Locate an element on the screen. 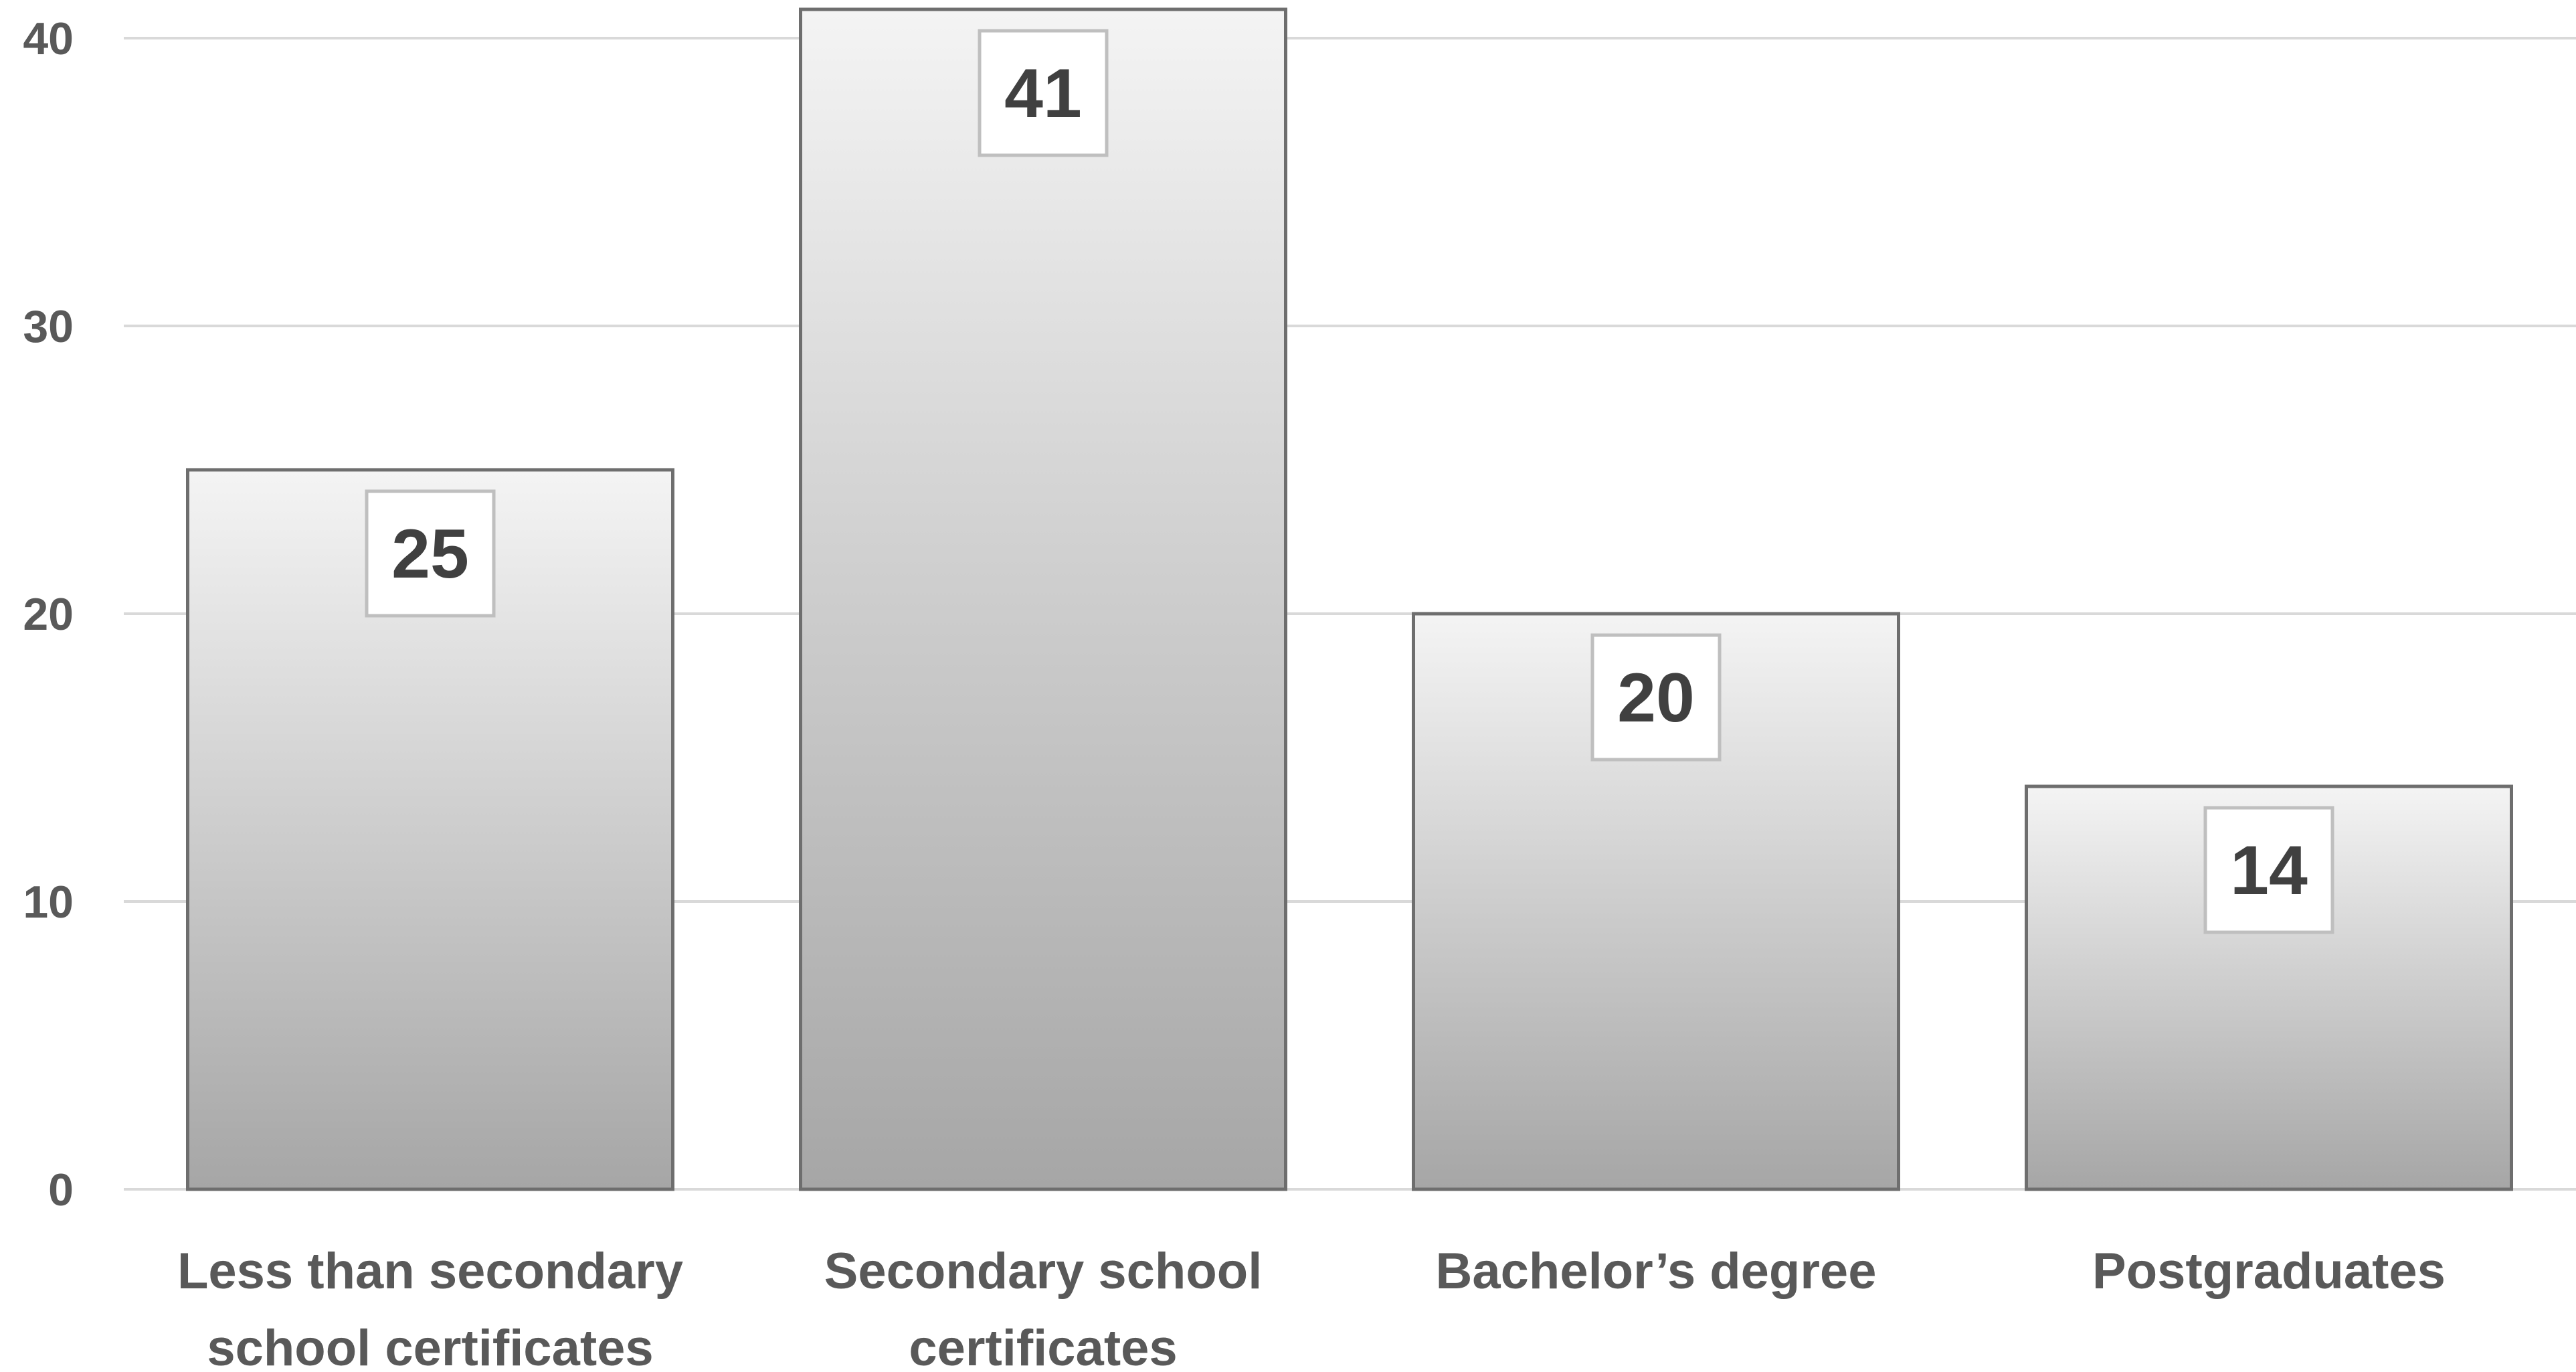 This screenshot has width=2576, height=1372. y-tick-label: 40 is located at coordinates (48, 38).